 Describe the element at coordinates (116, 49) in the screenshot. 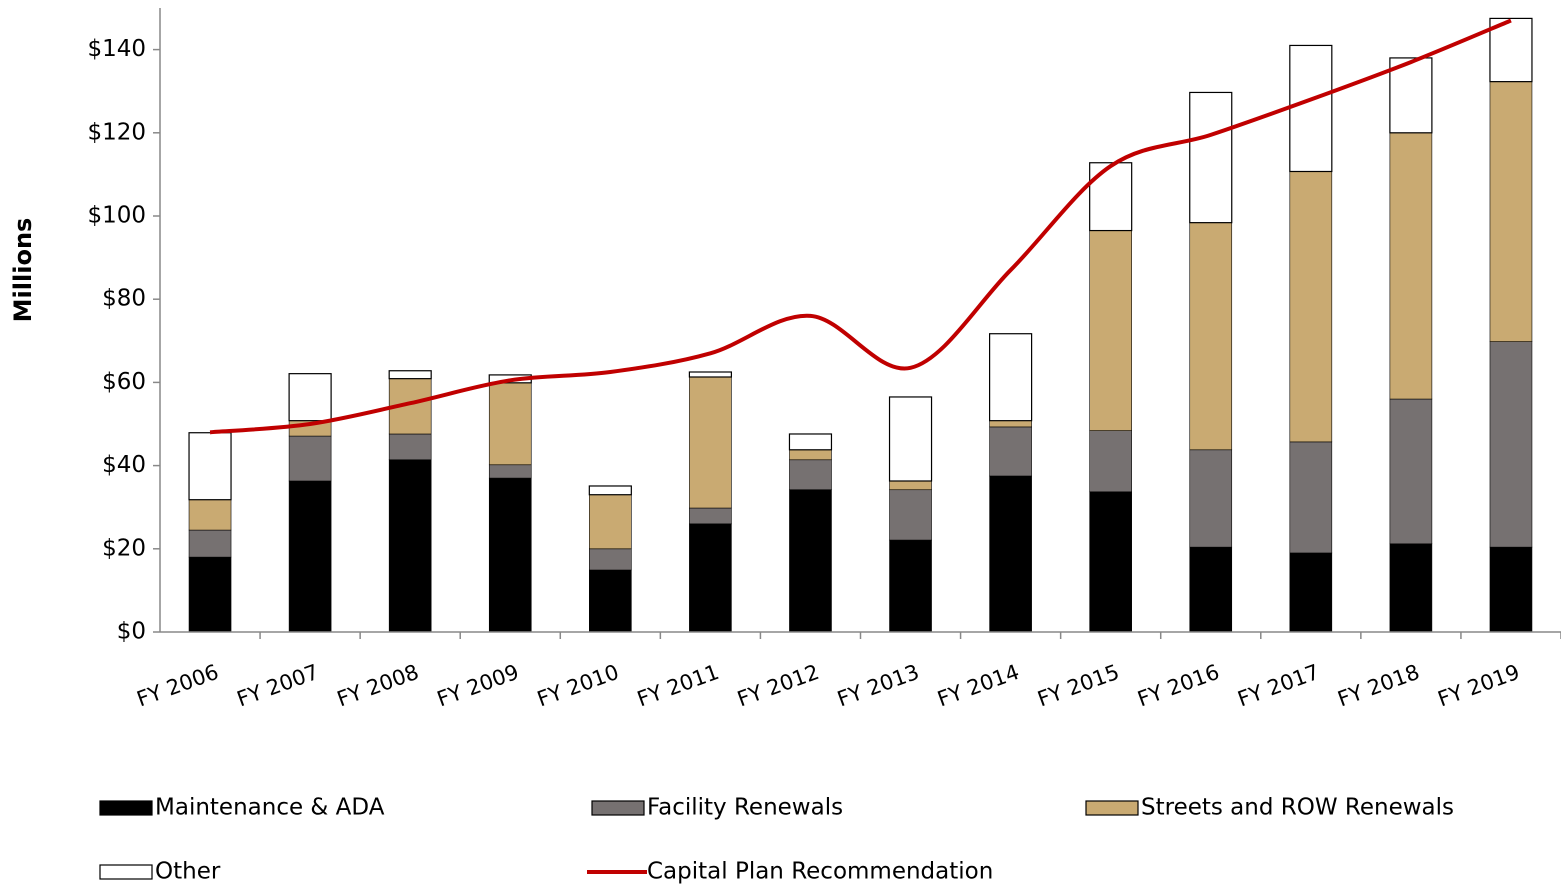

I see `y-tick-label: $140` at that location.